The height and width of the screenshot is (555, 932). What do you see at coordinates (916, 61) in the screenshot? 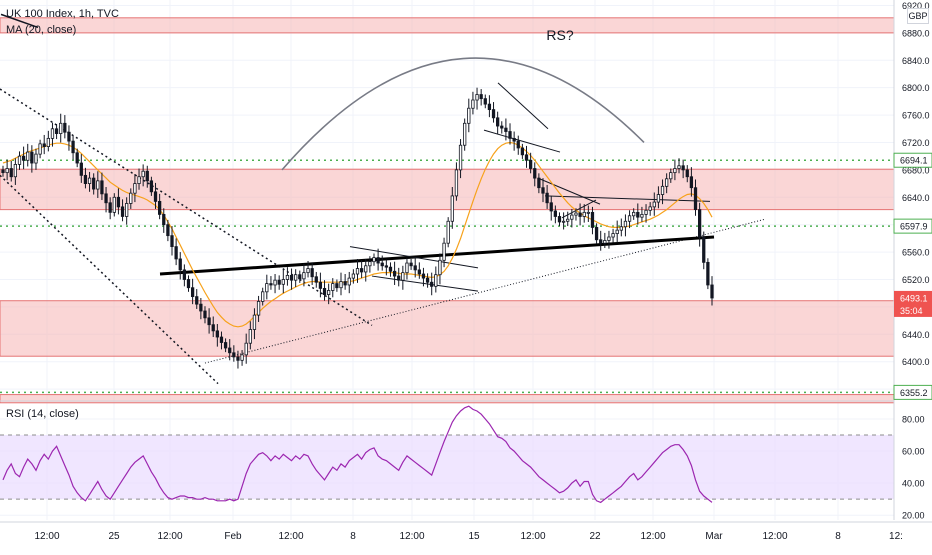
I see `price-tick-label: 6840.0` at bounding box center [916, 61].